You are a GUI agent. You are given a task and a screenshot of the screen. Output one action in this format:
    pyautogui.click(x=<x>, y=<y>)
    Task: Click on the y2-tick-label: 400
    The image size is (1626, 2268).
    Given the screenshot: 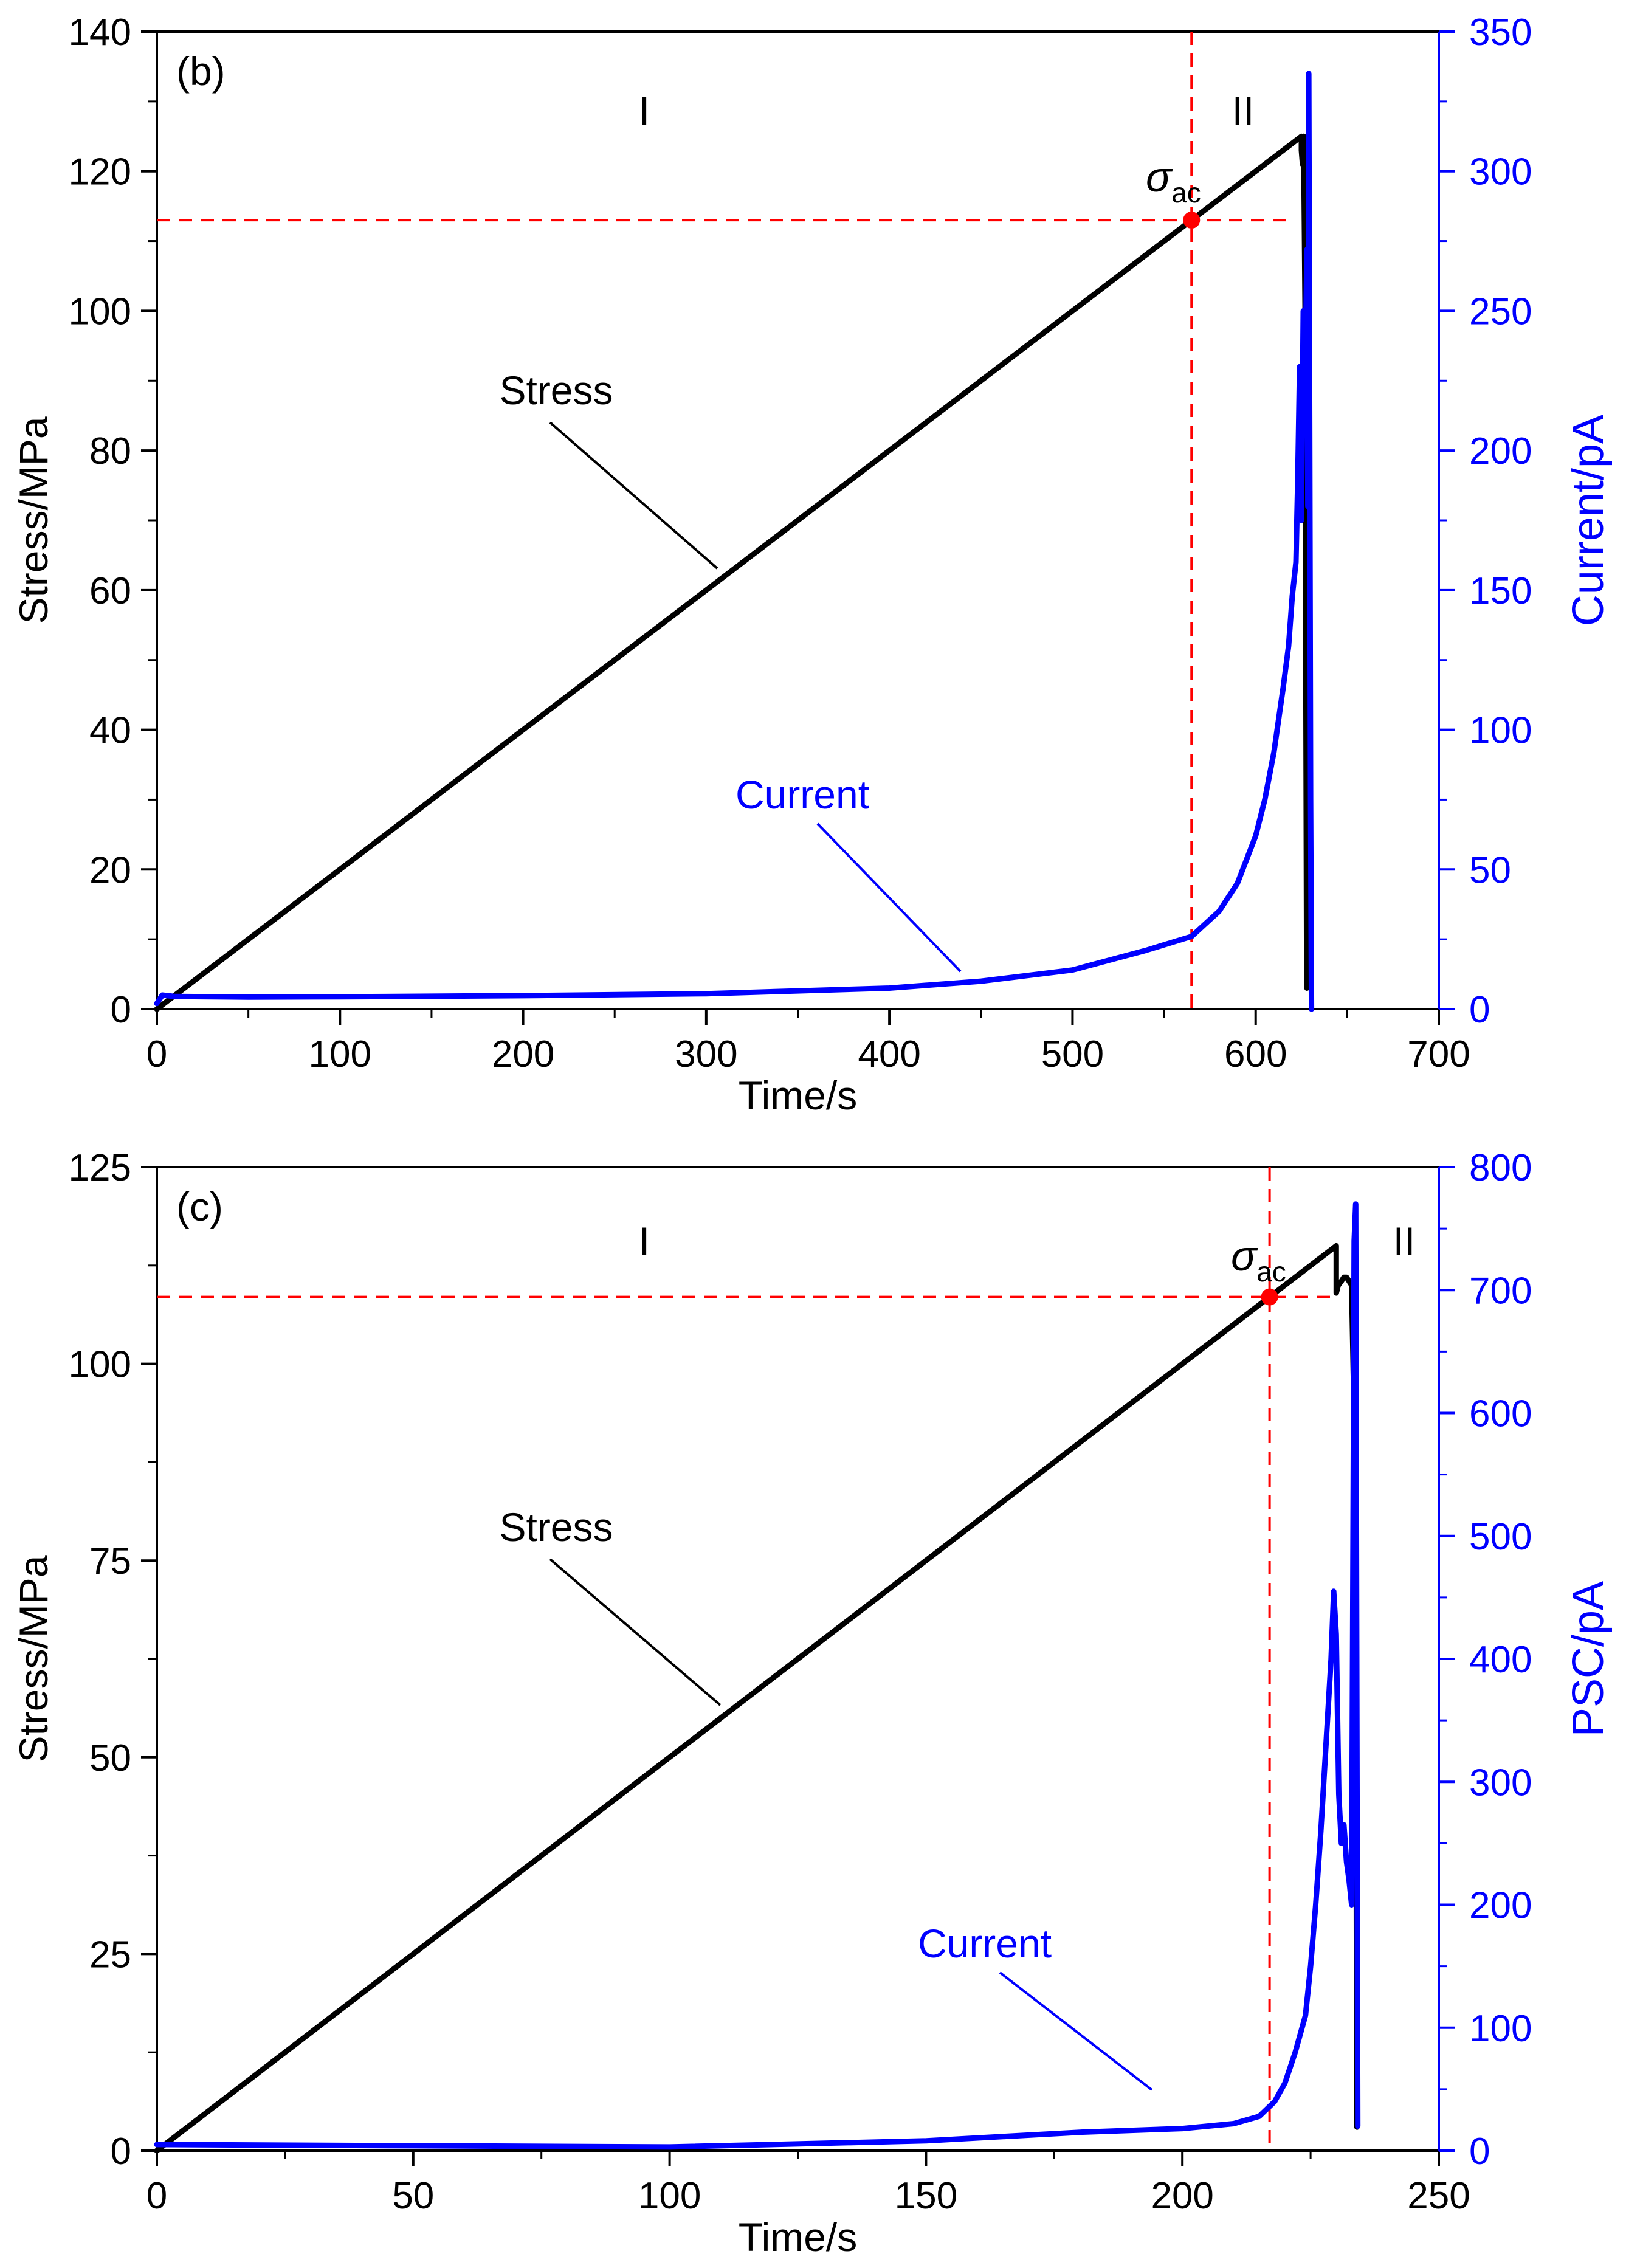 What is the action you would take?
    pyautogui.click(x=1500, y=1660)
    